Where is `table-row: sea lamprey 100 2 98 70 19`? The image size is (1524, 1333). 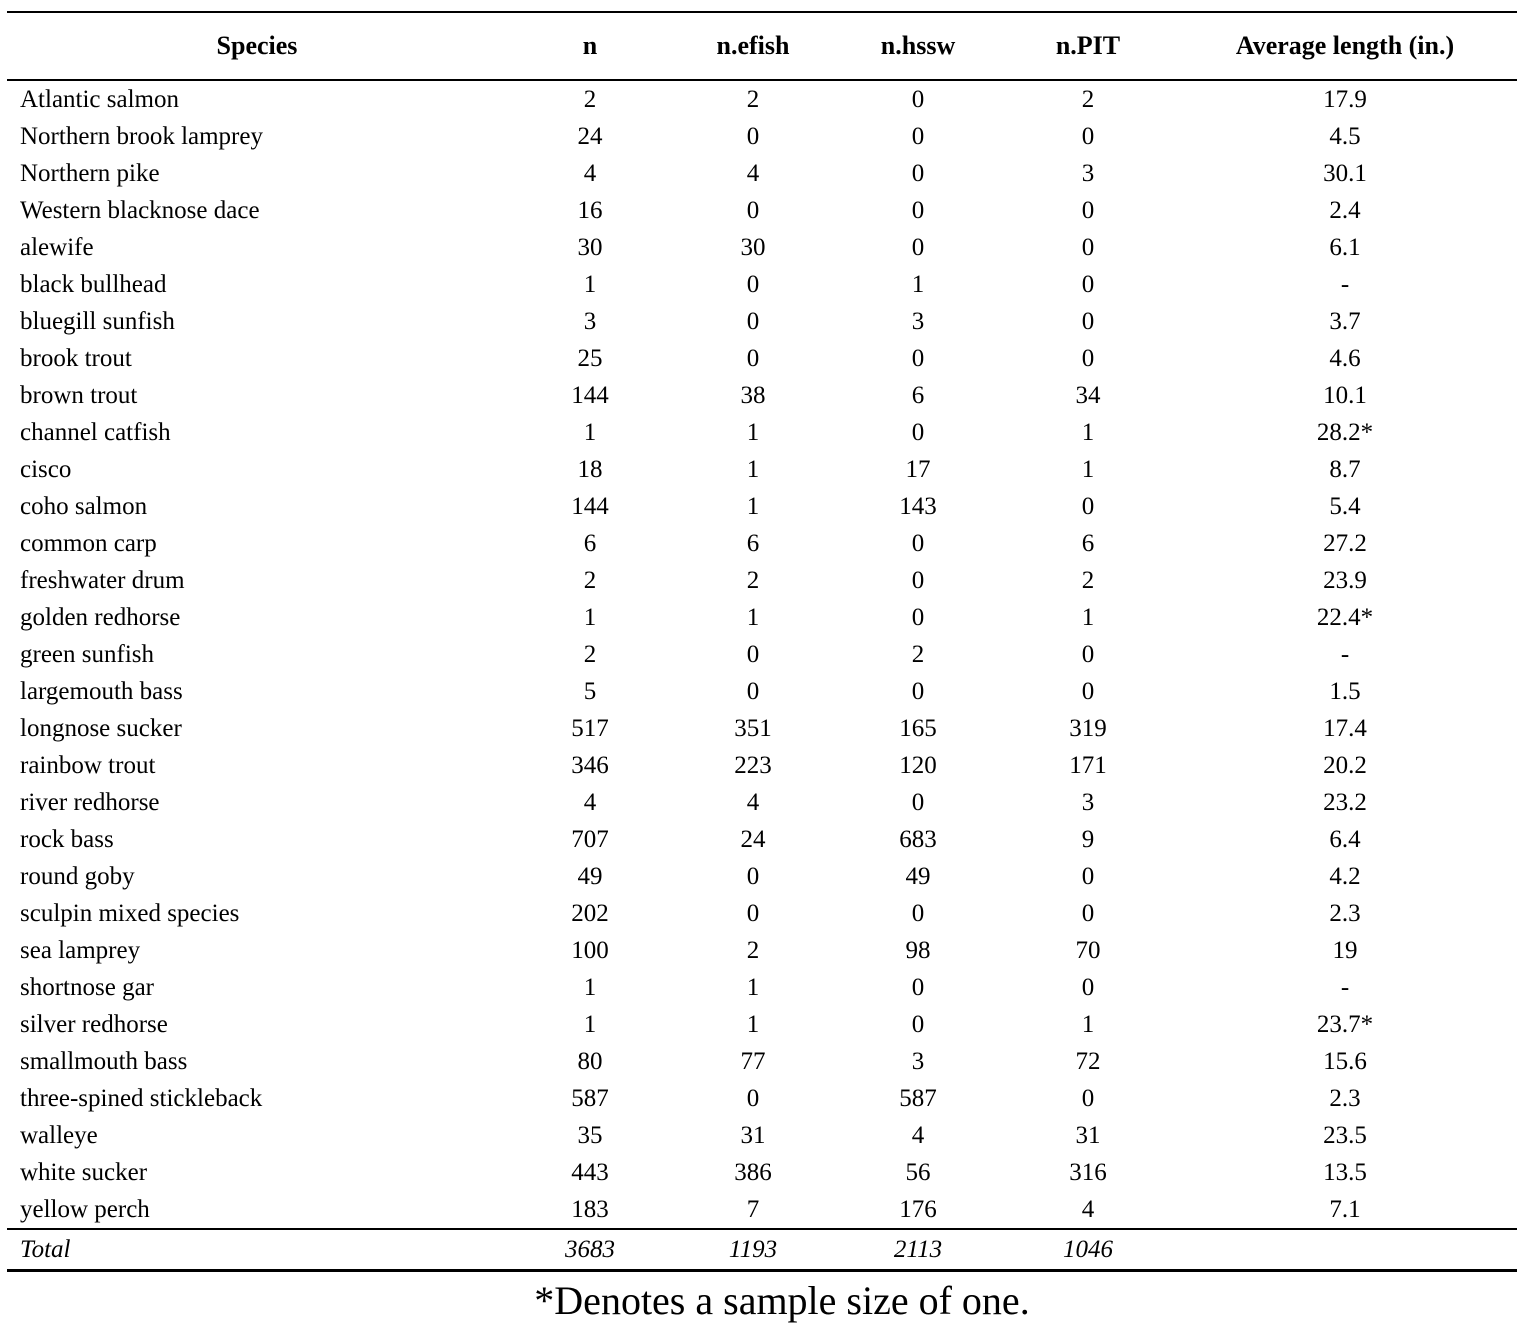 table-row: sea lamprey 100 2 98 70 19 is located at coordinates (762, 950).